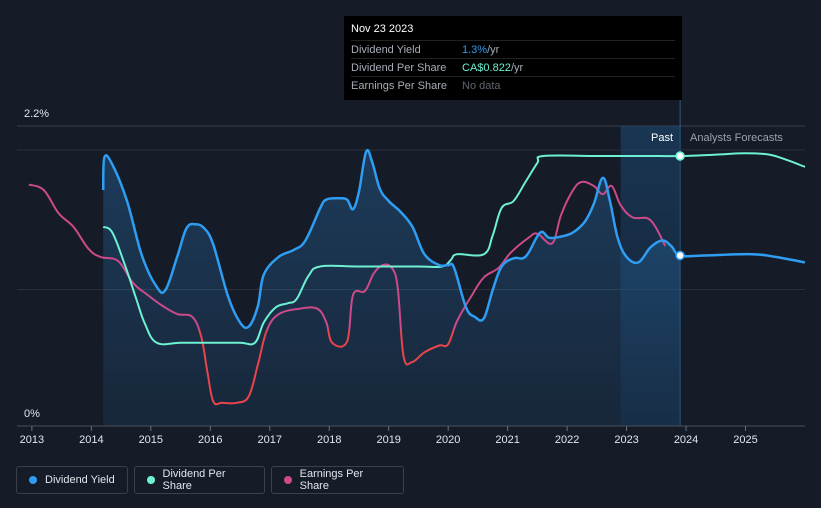 The height and width of the screenshot is (508, 821). What do you see at coordinates (507, 440) in the screenshot?
I see `x-tick-label-2021: 2021` at bounding box center [507, 440].